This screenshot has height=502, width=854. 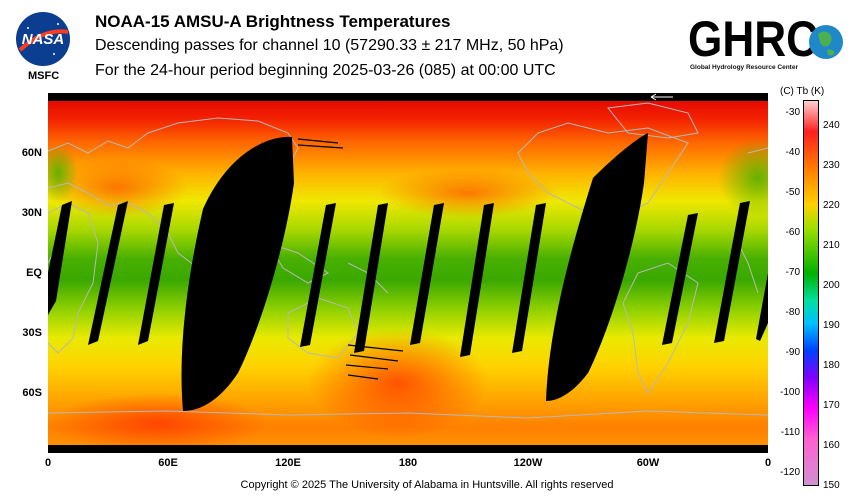 What do you see at coordinates (792, 192) in the screenshot?
I see `colorbar-celsius-tick: -50` at bounding box center [792, 192].